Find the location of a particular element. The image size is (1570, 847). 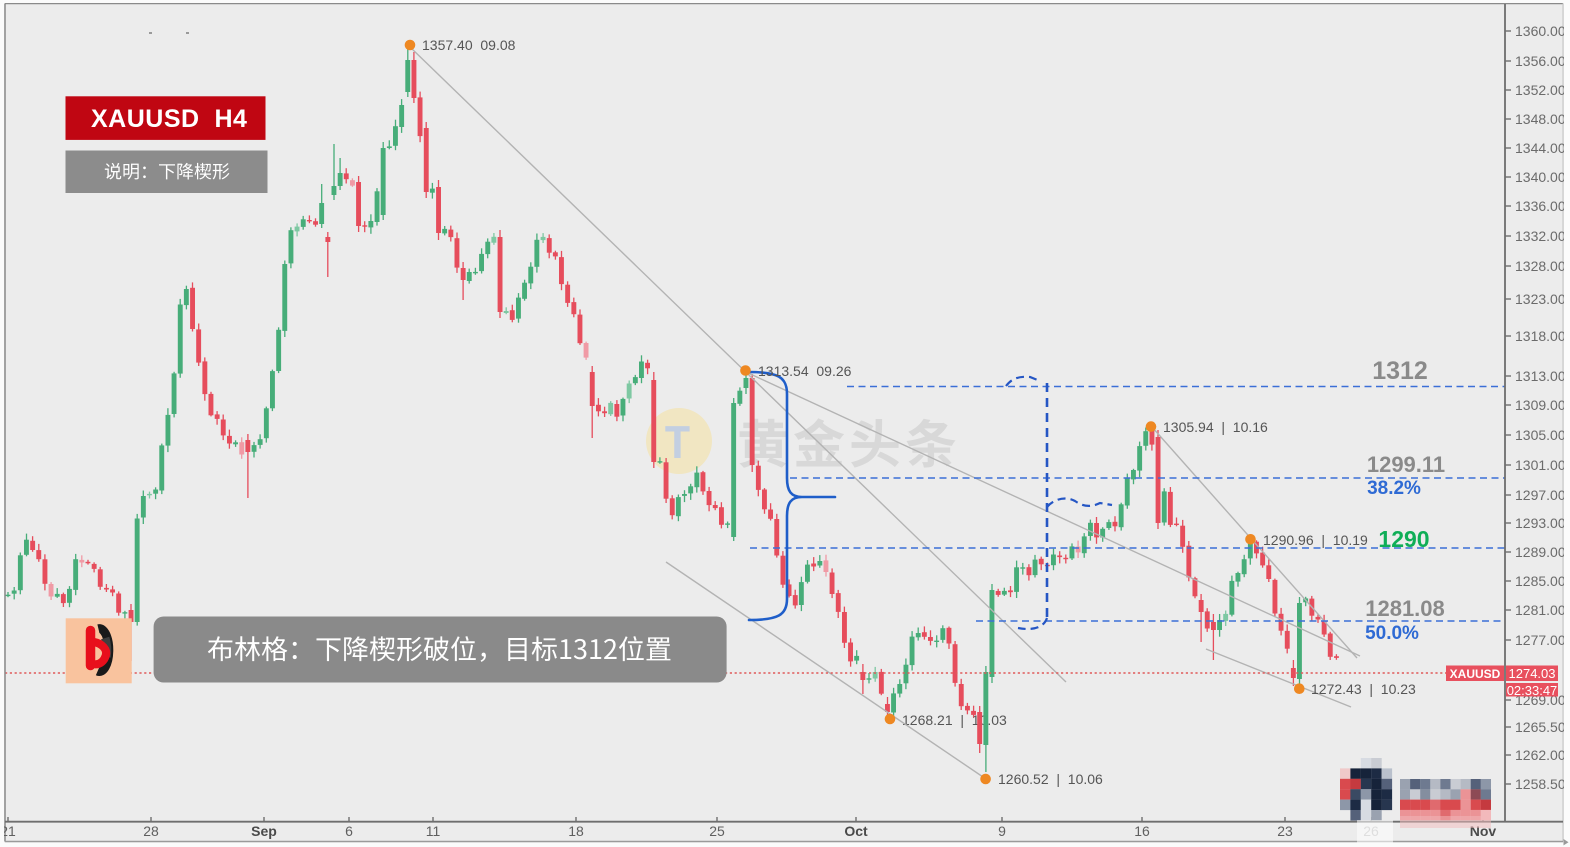

svg-text: 1262.00 is located at coordinates (1540, 755).